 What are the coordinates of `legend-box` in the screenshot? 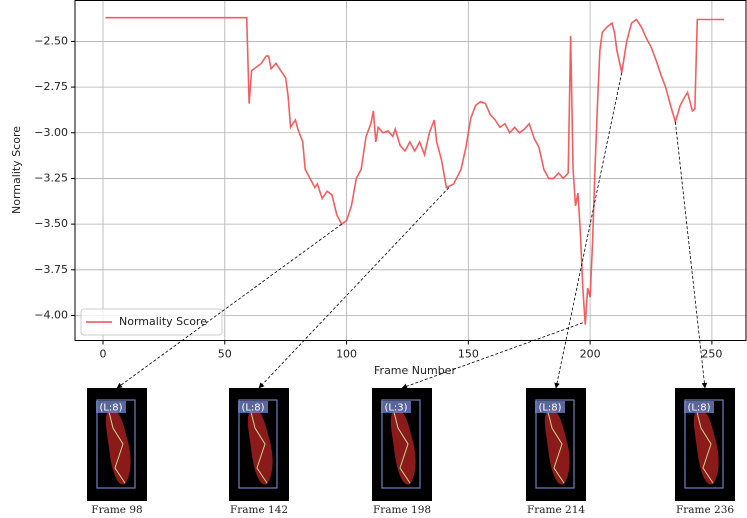 It's located at (151, 322).